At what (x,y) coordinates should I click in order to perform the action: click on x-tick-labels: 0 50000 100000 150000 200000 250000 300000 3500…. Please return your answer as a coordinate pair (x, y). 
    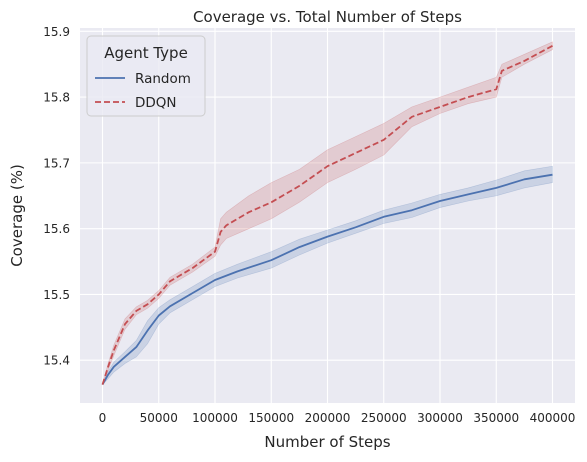
    Looking at the image, I should click on (337, 418).